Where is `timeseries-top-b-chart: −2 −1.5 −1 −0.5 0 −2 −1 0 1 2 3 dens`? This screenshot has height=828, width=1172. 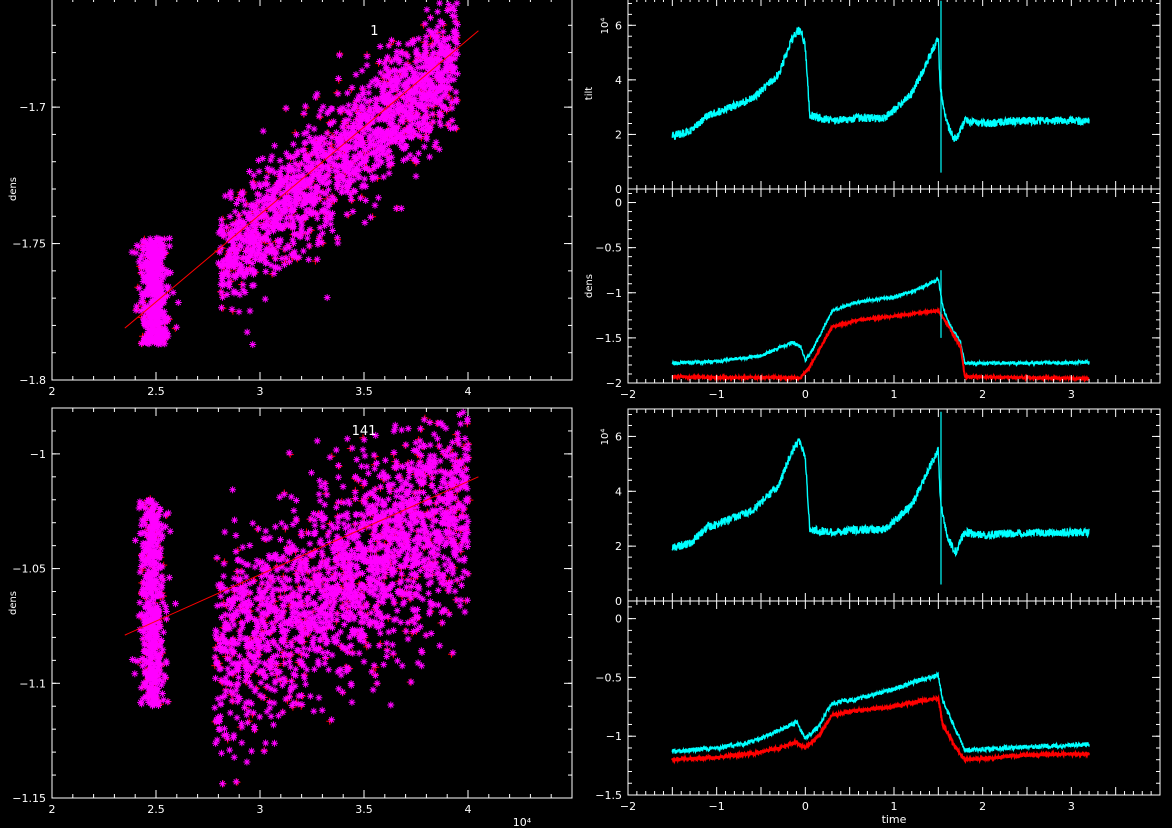 timeseries-top-b-chart: −2 −1.5 −1 −0.5 0 −2 −1 0 1 2 3 dens is located at coordinates (872, 294).